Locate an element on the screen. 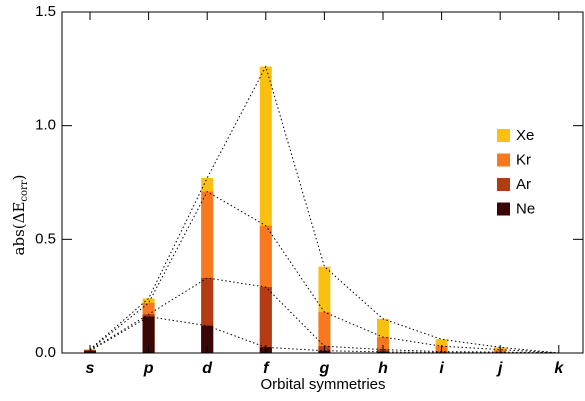  y-axis-label: abs(ΔEcorr) is located at coordinates (20, 215).